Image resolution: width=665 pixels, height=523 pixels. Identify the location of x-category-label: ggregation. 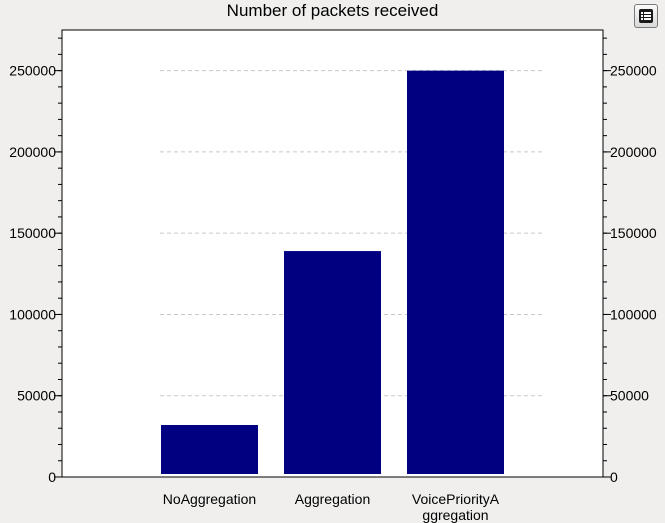
(455, 515).